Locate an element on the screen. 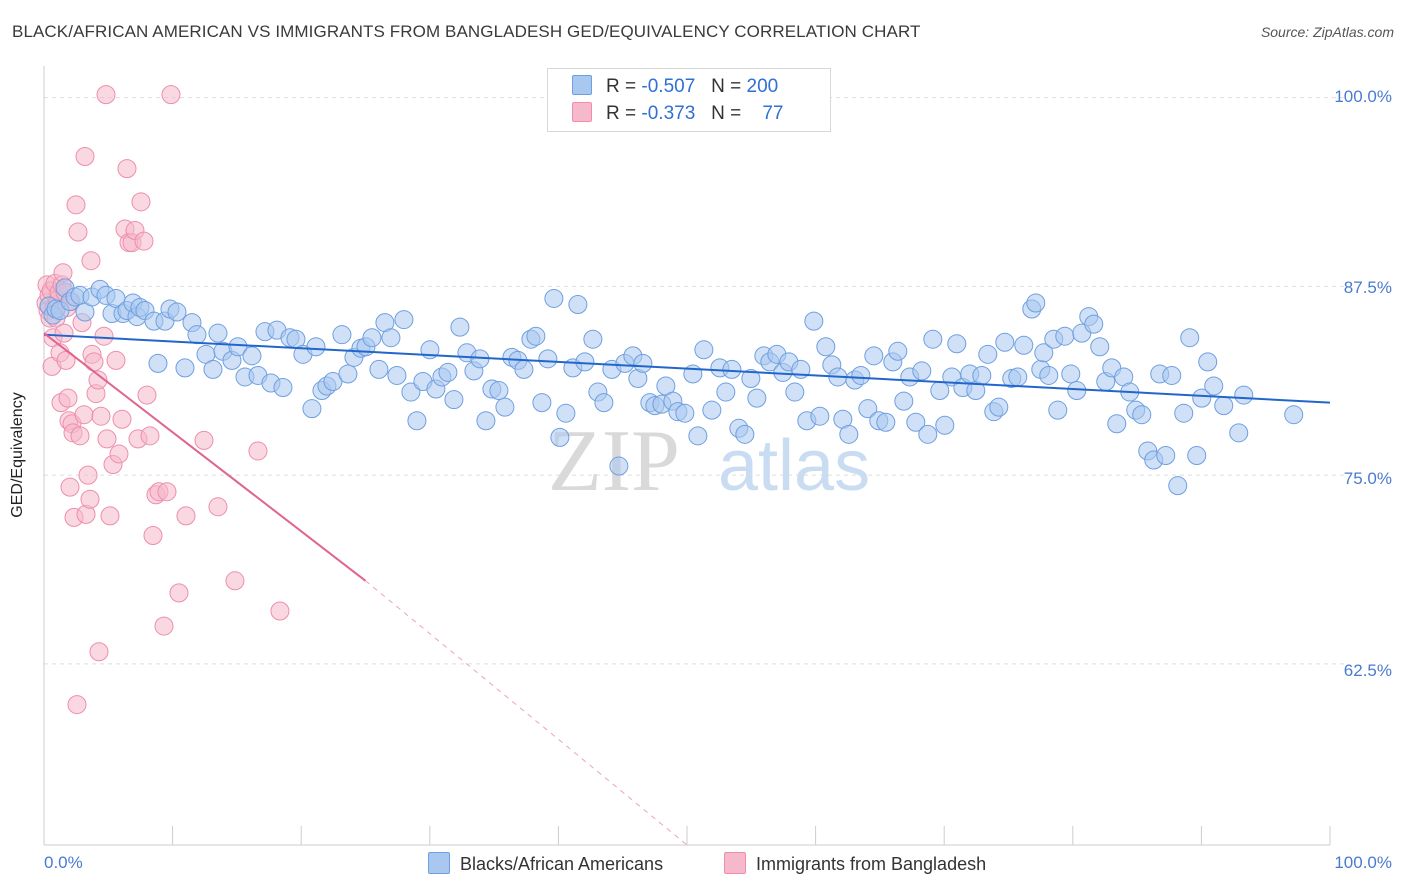 Image resolution: width=1406 pixels, height=892 pixels. watermark: ZIP atlas is located at coordinates (709, 461).